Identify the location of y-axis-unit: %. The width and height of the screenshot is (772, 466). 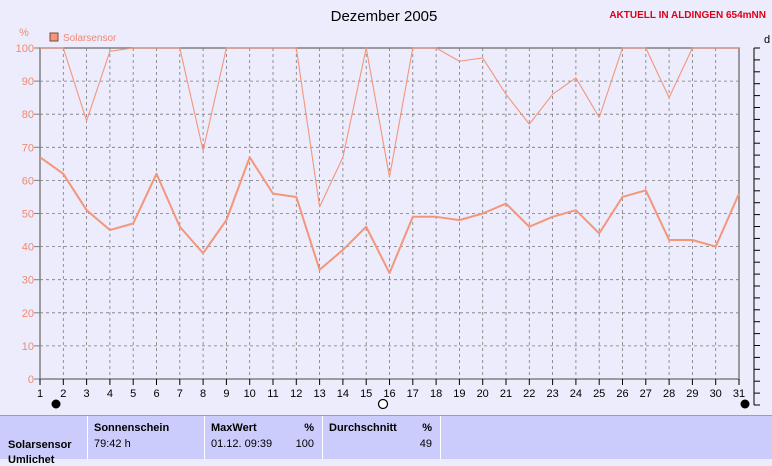
(24, 33).